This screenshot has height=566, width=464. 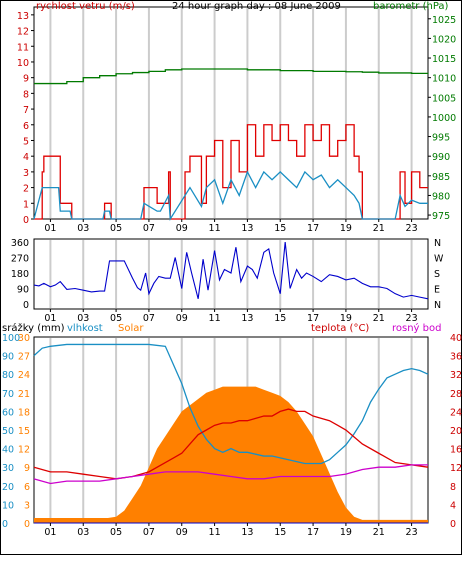 I want to click on barometer-tick-label: 1010, so click(x=444, y=79).